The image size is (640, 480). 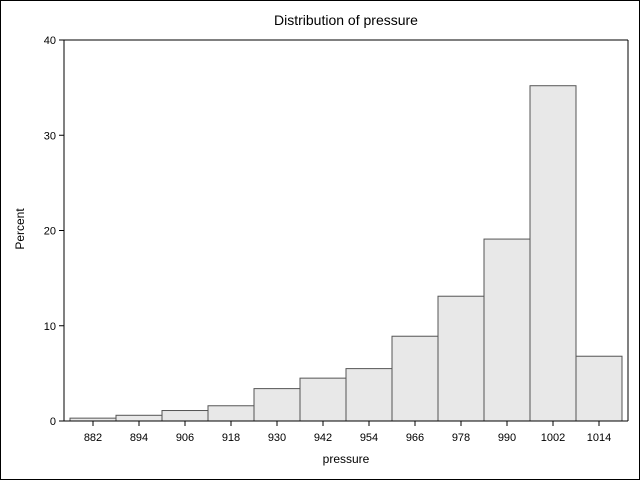 I want to click on x-tick-label: 918, so click(x=231, y=438).